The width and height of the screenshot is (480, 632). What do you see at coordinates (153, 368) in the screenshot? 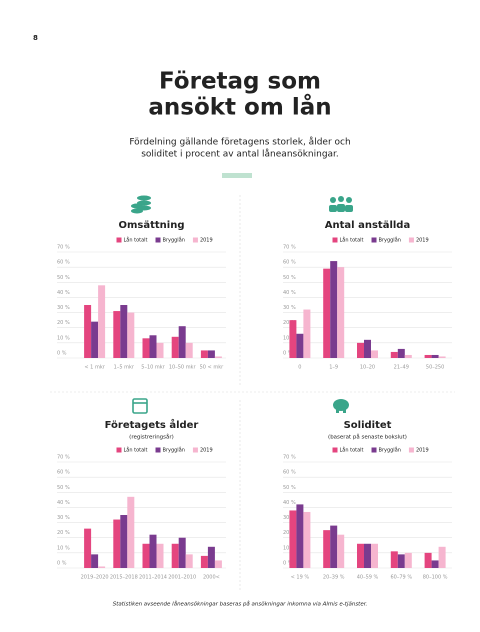
I see `x-tick-label: 5–10 mkr` at bounding box center [153, 368].